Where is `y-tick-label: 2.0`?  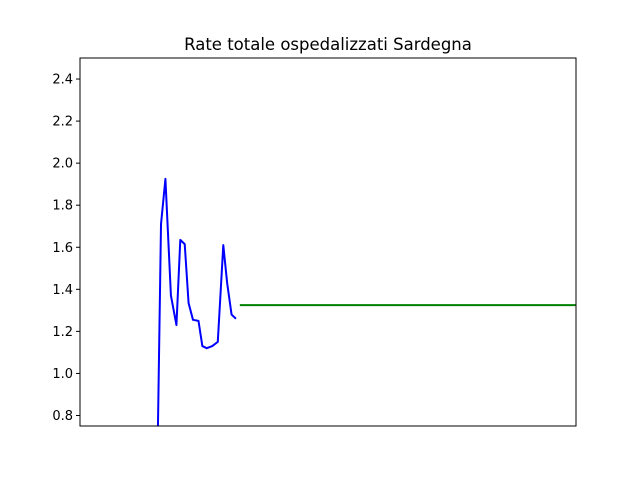
y-tick-label: 2.0 is located at coordinates (62, 164).